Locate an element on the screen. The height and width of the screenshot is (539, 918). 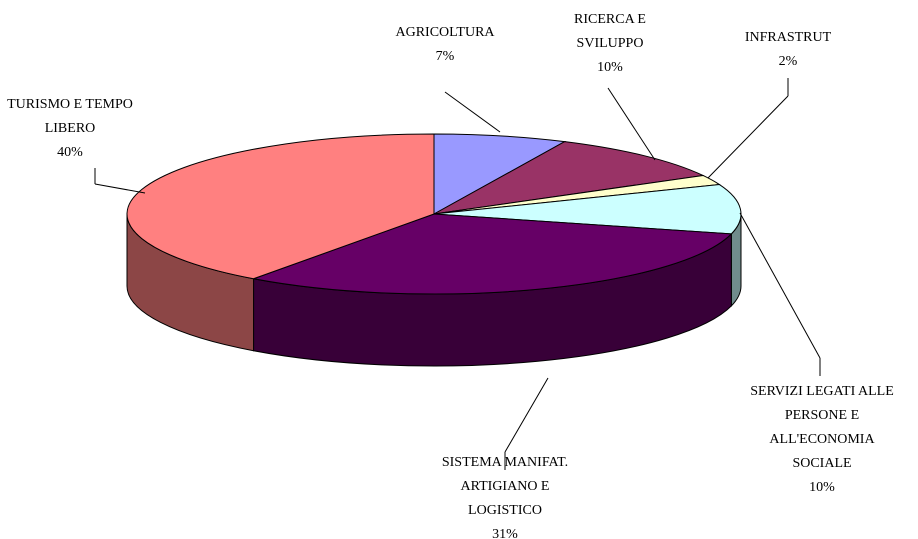
value-label: 7% is located at coordinates (445, 56).